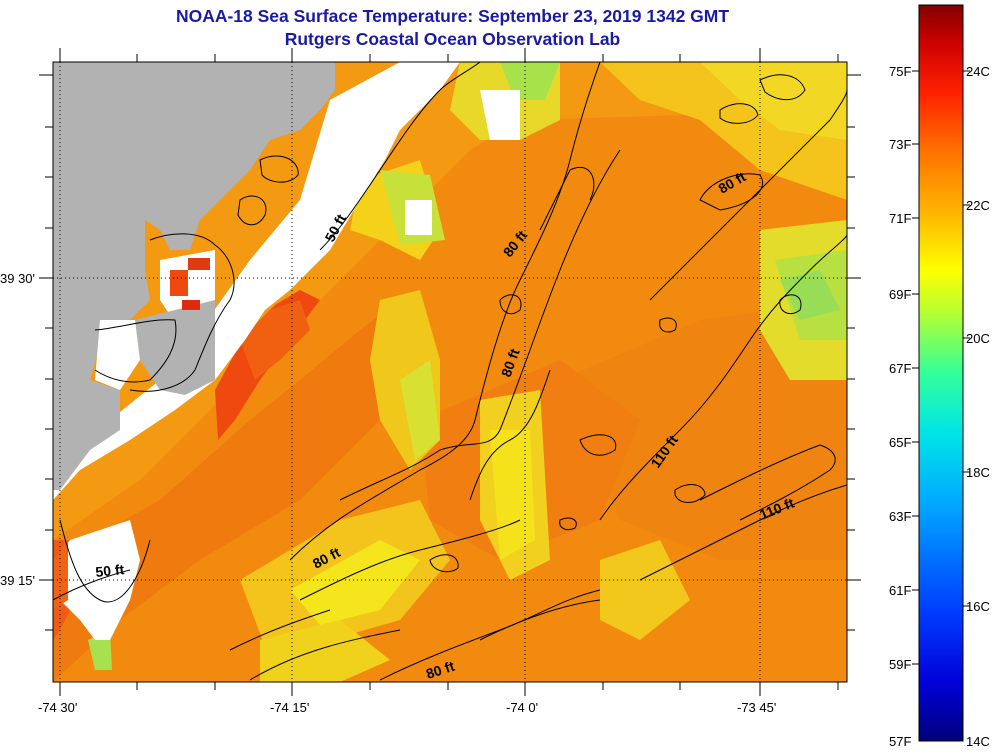  I want to click on colorbar-f-label: 59F, so click(900, 664).